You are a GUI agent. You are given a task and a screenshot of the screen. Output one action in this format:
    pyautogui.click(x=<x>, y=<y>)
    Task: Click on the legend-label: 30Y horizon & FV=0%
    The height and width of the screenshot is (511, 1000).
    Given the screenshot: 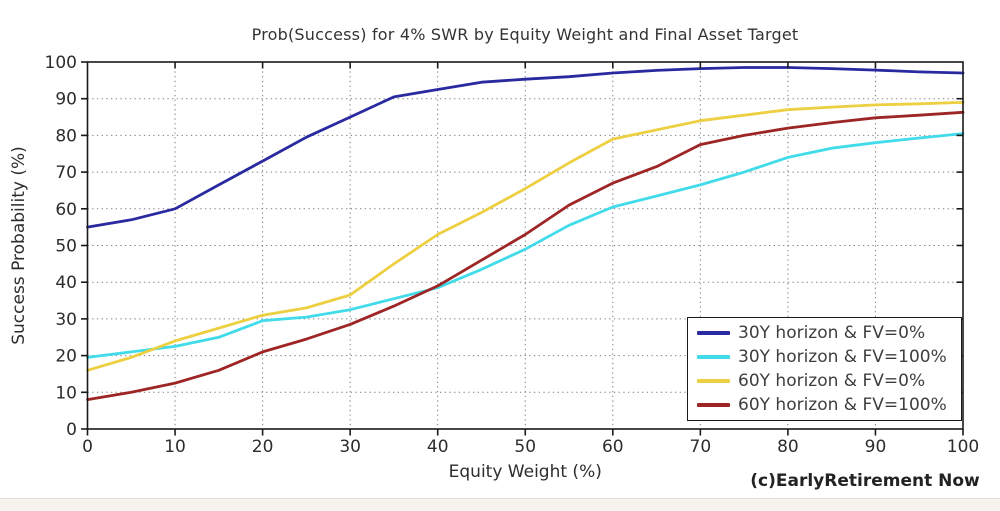 What is the action you would take?
    pyautogui.click(x=832, y=333)
    